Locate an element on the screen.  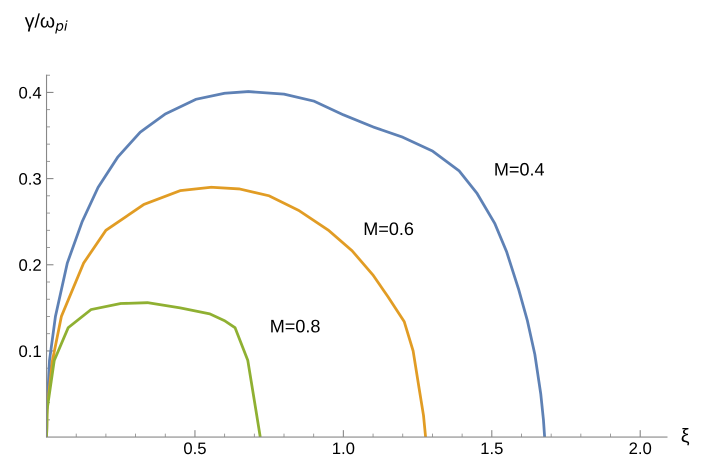
y-tick-label: 0.4 is located at coordinates (30, 92).